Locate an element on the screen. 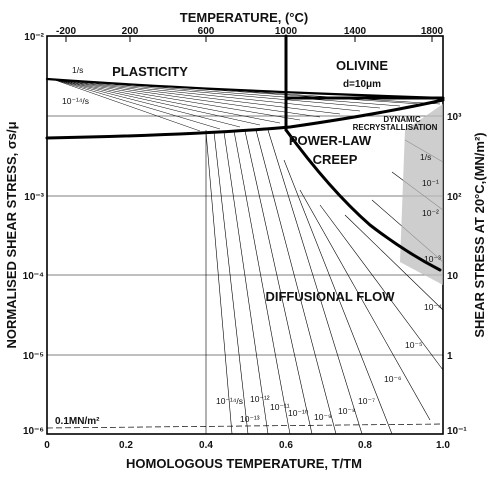  contour-p11 is located at coordinates (146, 103).